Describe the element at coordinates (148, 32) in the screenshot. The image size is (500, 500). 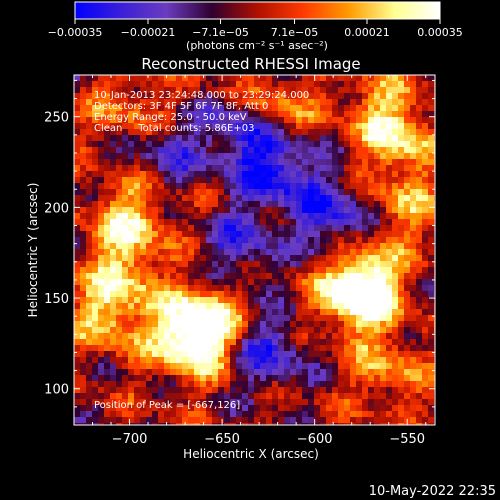
I see `colorbar-tick-label: −0.00021` at that location.